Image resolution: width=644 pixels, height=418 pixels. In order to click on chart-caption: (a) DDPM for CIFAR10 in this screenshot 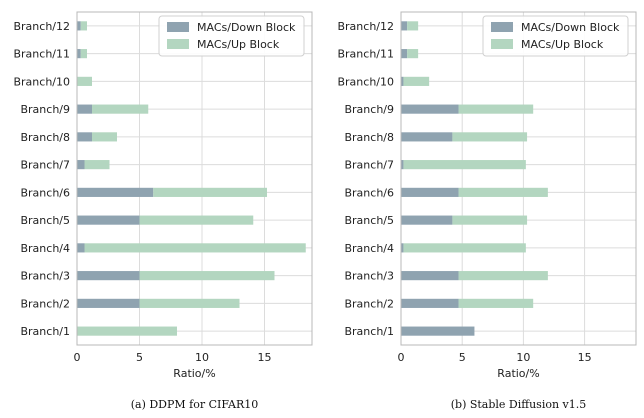, I will do `click(195, 404)`.